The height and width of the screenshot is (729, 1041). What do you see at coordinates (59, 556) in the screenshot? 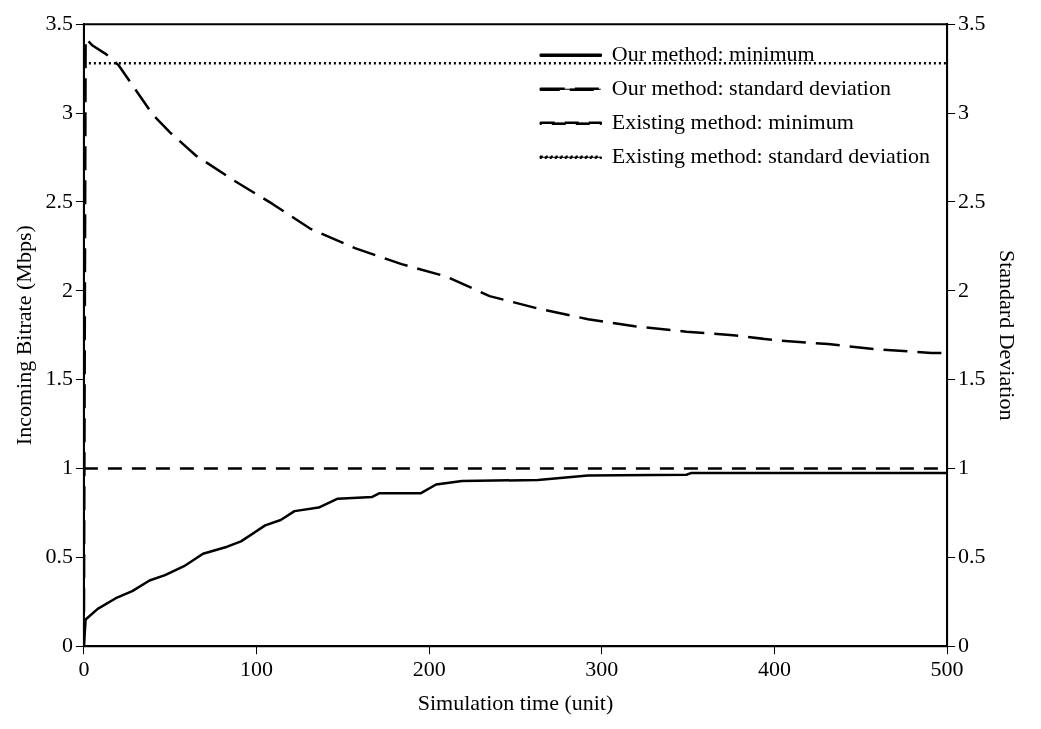
I see `y-tick-label: 0.5` at bounding box center [59, 556].